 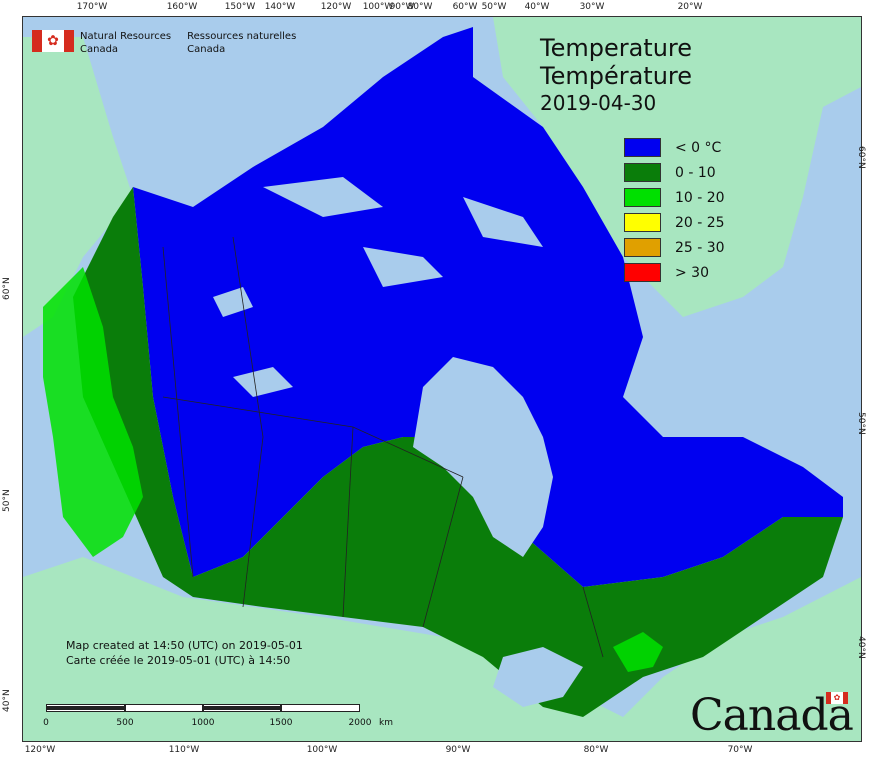 I want to click on graticule-bottom-label: 110°W, so click(x=184, y=750).